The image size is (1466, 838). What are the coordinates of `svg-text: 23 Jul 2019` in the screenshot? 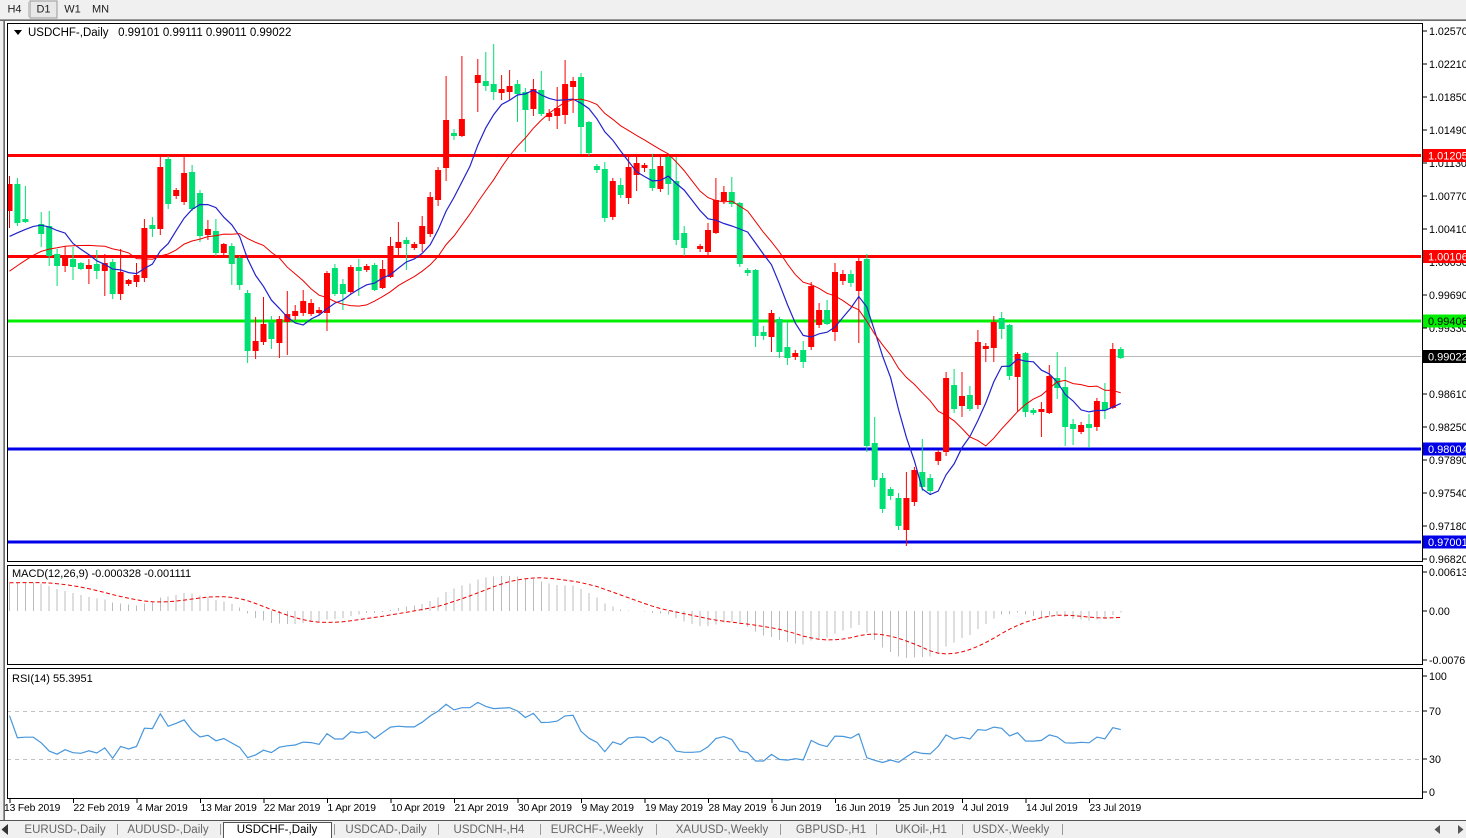 It's located at (1116, 808).